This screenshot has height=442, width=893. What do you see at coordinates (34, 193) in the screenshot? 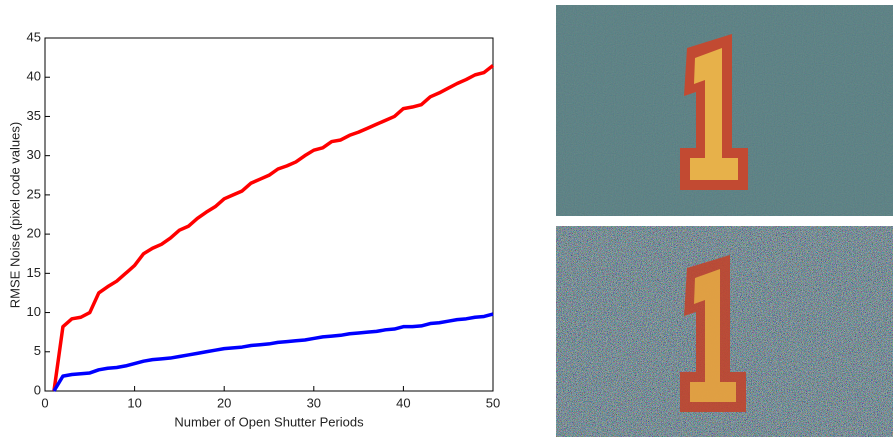
I see `y-tick-label: 25` at bounding box center [34, 193].